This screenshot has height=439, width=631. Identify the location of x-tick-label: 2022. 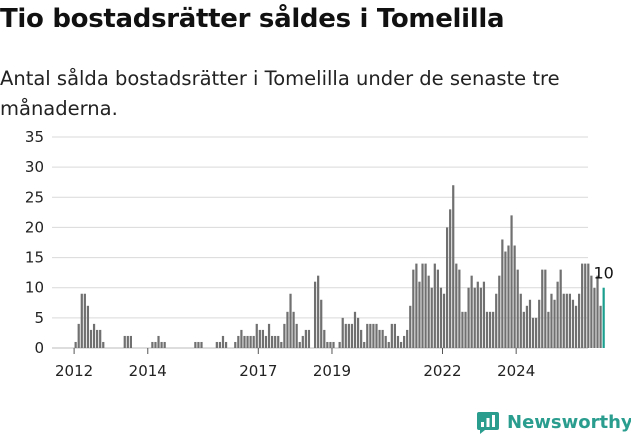
(442, 371).